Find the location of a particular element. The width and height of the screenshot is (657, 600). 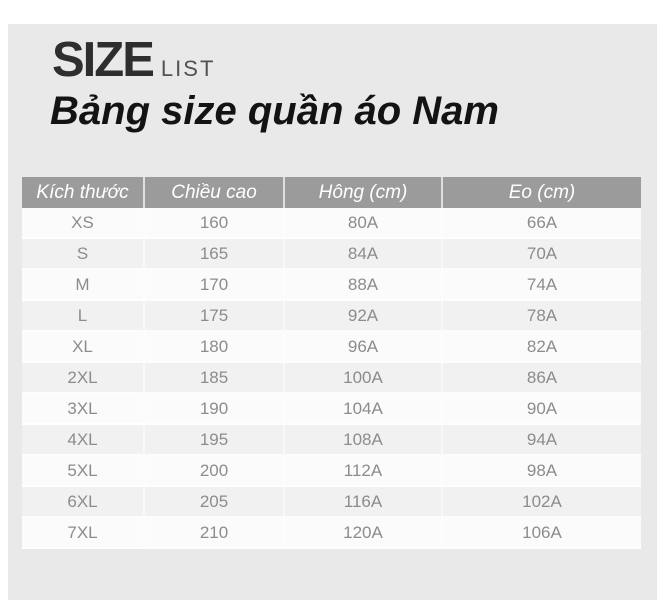

table-cell: 88A is located at coordinates (362, 285).